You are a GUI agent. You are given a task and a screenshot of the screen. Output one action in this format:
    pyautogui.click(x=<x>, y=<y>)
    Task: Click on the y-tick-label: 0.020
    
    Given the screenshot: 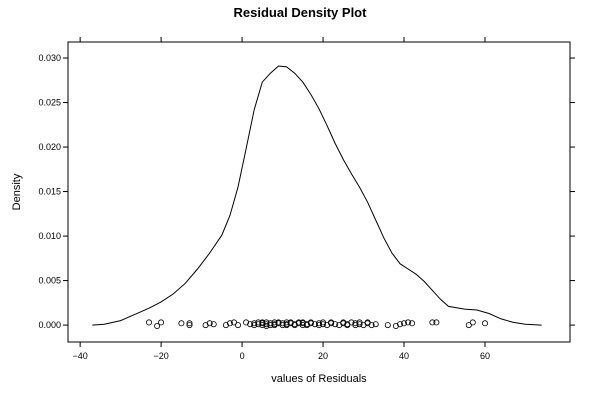 What is the action you would take?
    pyautogui.click(x=49, y=147)
    